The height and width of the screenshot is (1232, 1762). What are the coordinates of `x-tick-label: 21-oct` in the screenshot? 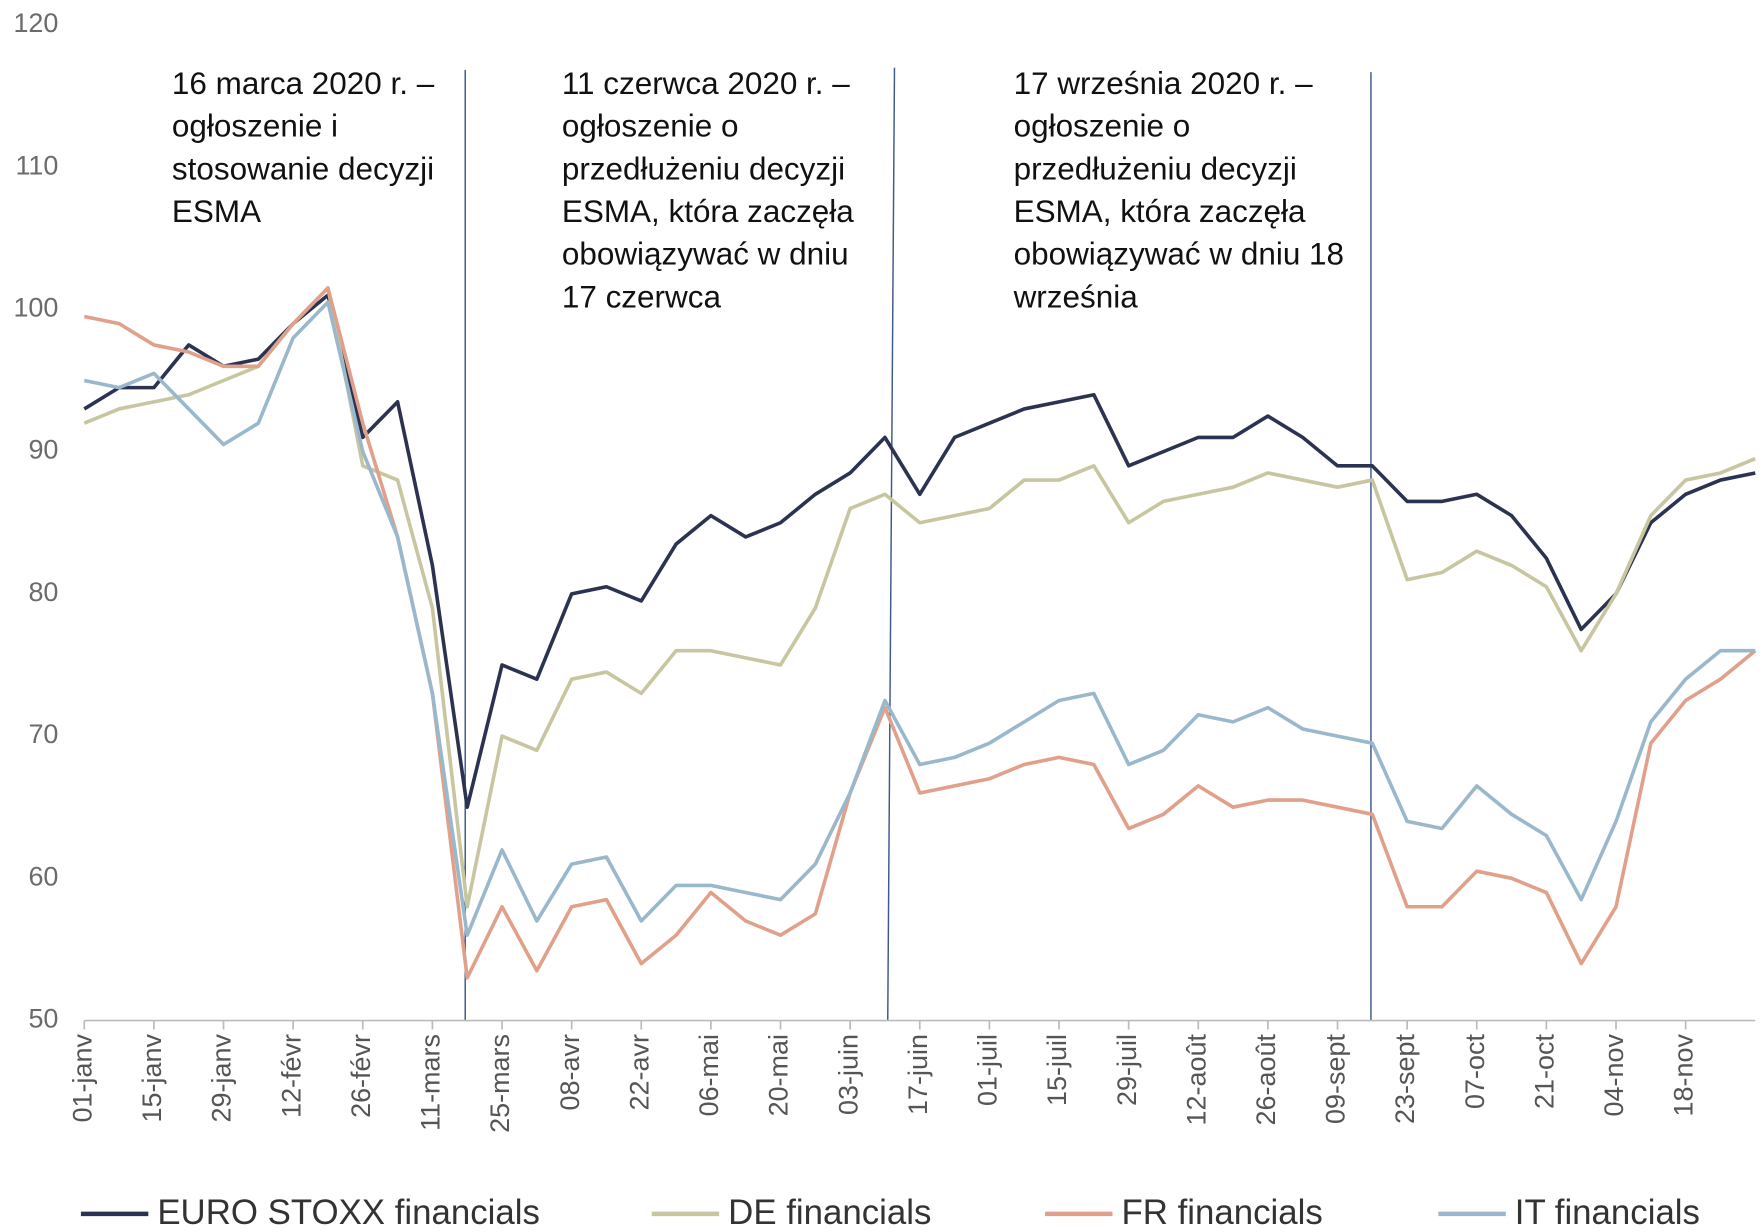 It's located at (1545, 1071).